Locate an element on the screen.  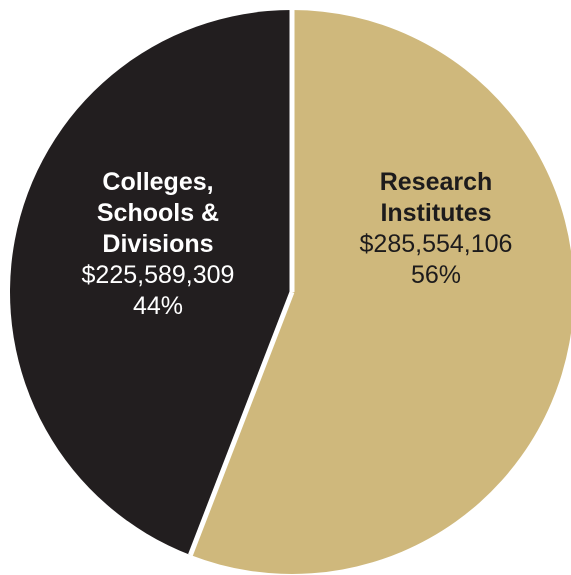
slice-label-name-1: Divisions is located at coordinates (157, 244).